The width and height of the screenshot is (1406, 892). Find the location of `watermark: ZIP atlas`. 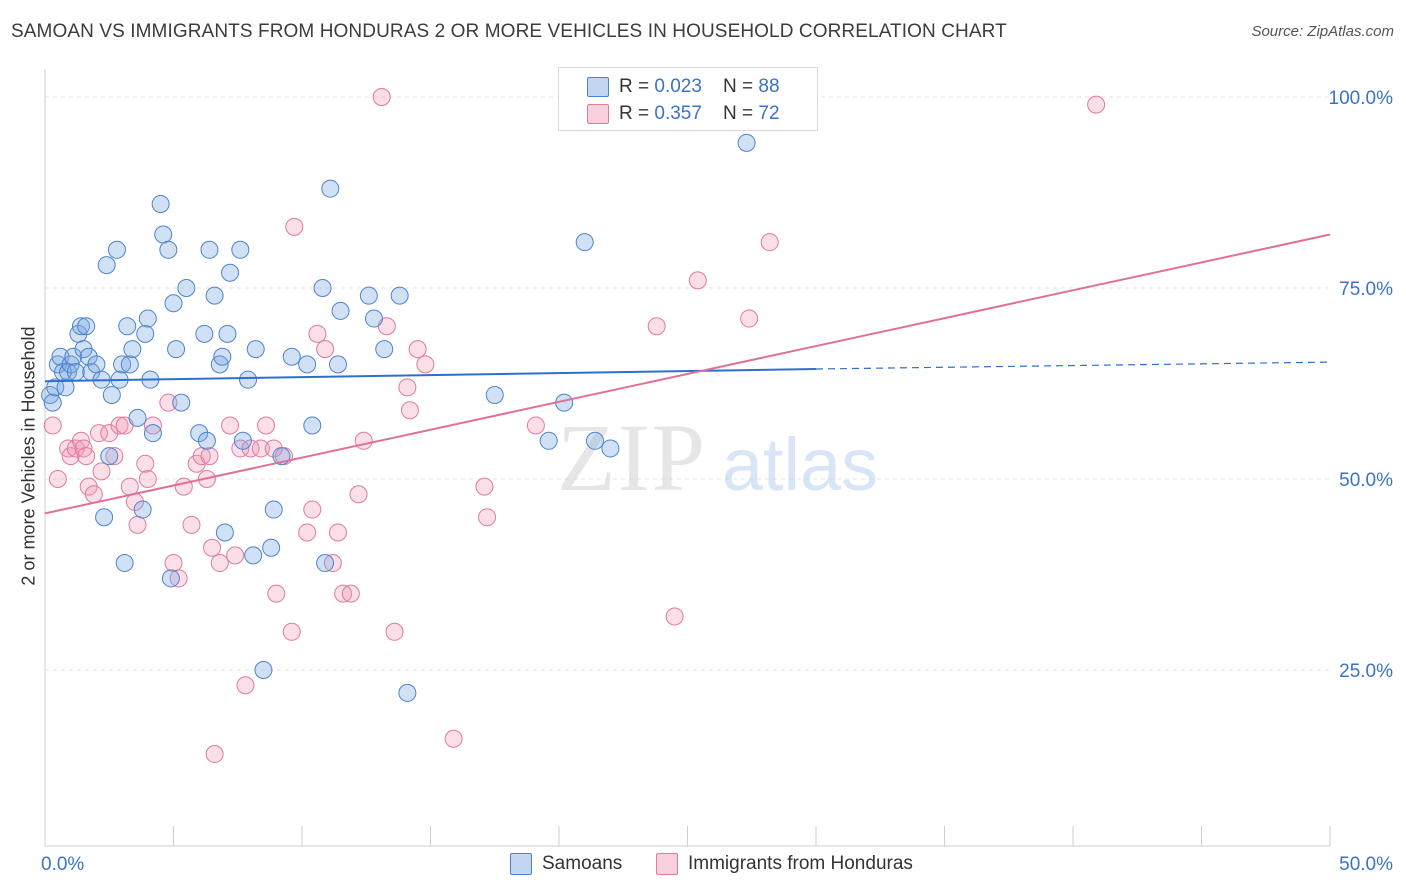

watermark: ZIP atlas is located at coordinates (717, 457).